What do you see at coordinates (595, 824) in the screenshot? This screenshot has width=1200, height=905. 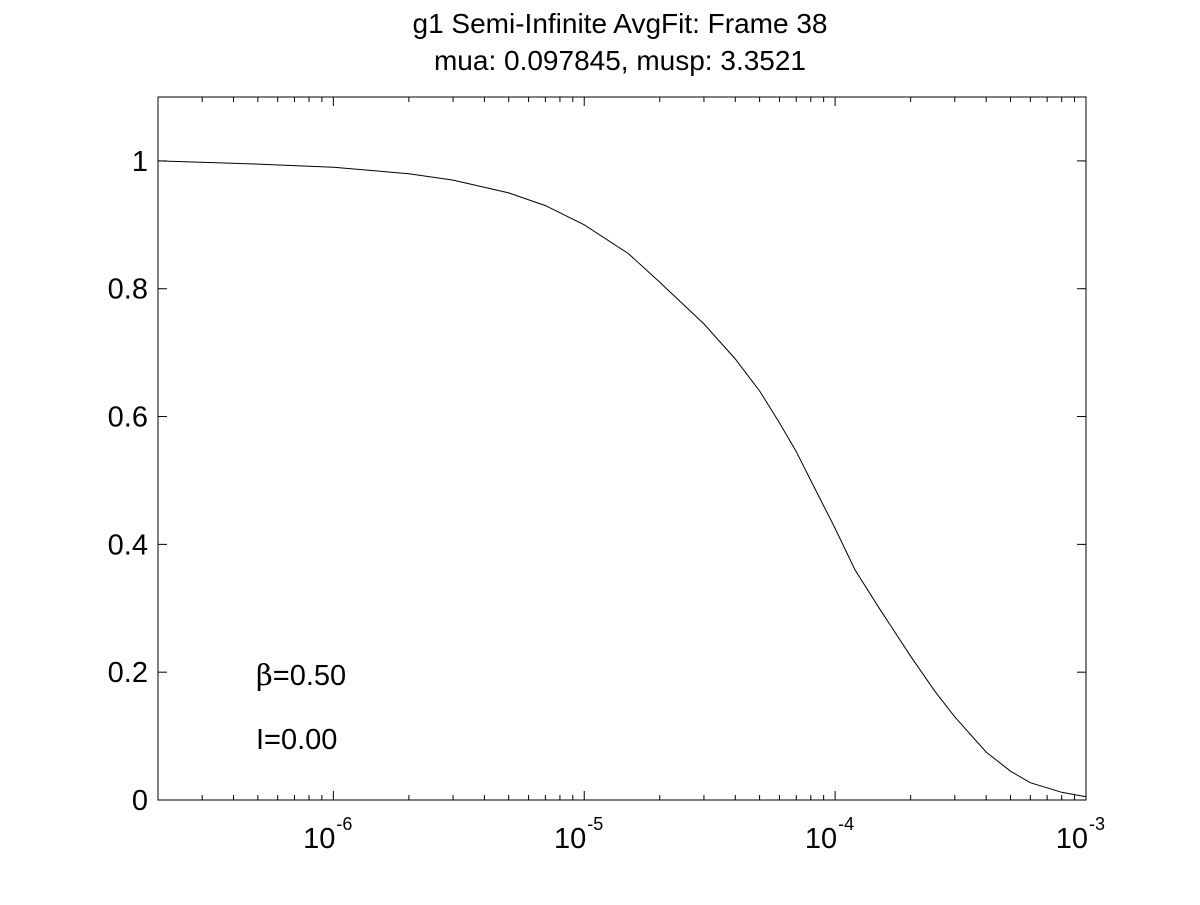 I see `x-tick-exponent: -5` at bounding box center [595, 824].